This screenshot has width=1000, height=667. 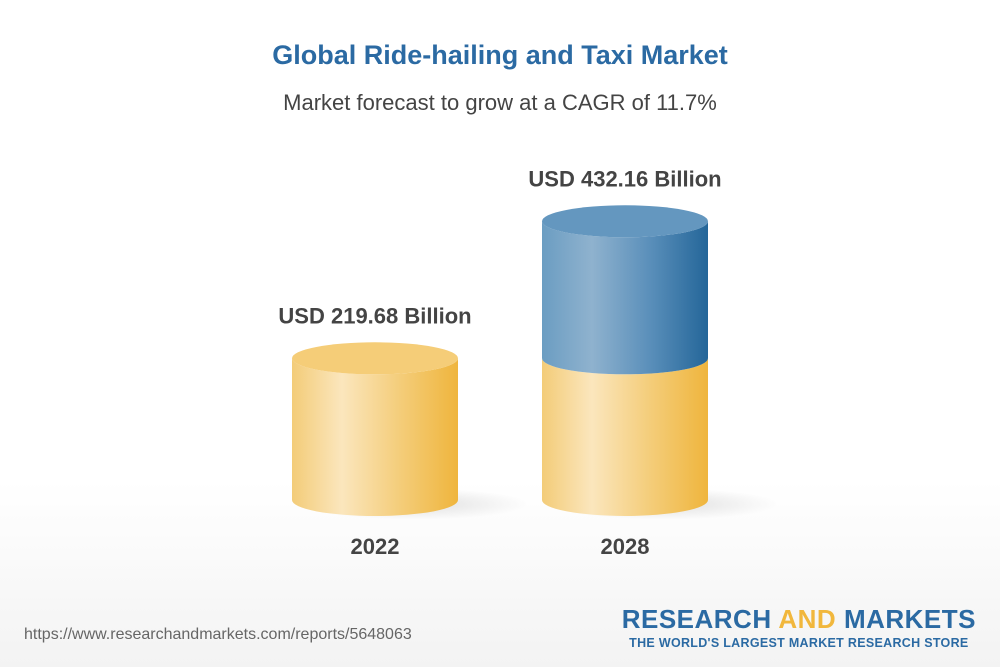 What do you see at coordinates (375, 546) in the screenshot?
I see `category-label: 2022` at bounding box center [375, 546].